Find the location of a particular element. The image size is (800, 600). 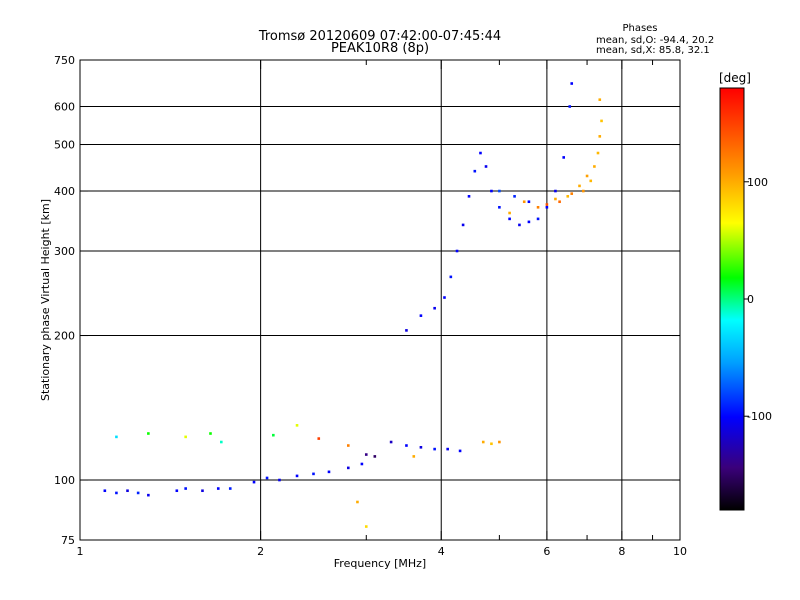

y-axis-label: Stationary phase Virtual Height [km] is located at coordinates (45, 300).